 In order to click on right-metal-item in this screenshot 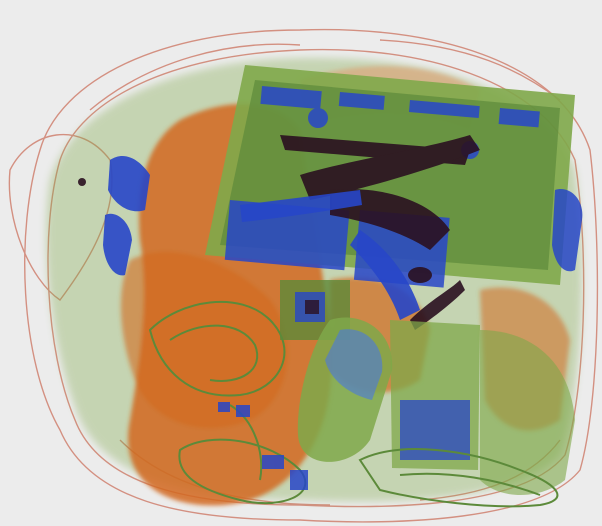, I will do `click(567, 230)`.